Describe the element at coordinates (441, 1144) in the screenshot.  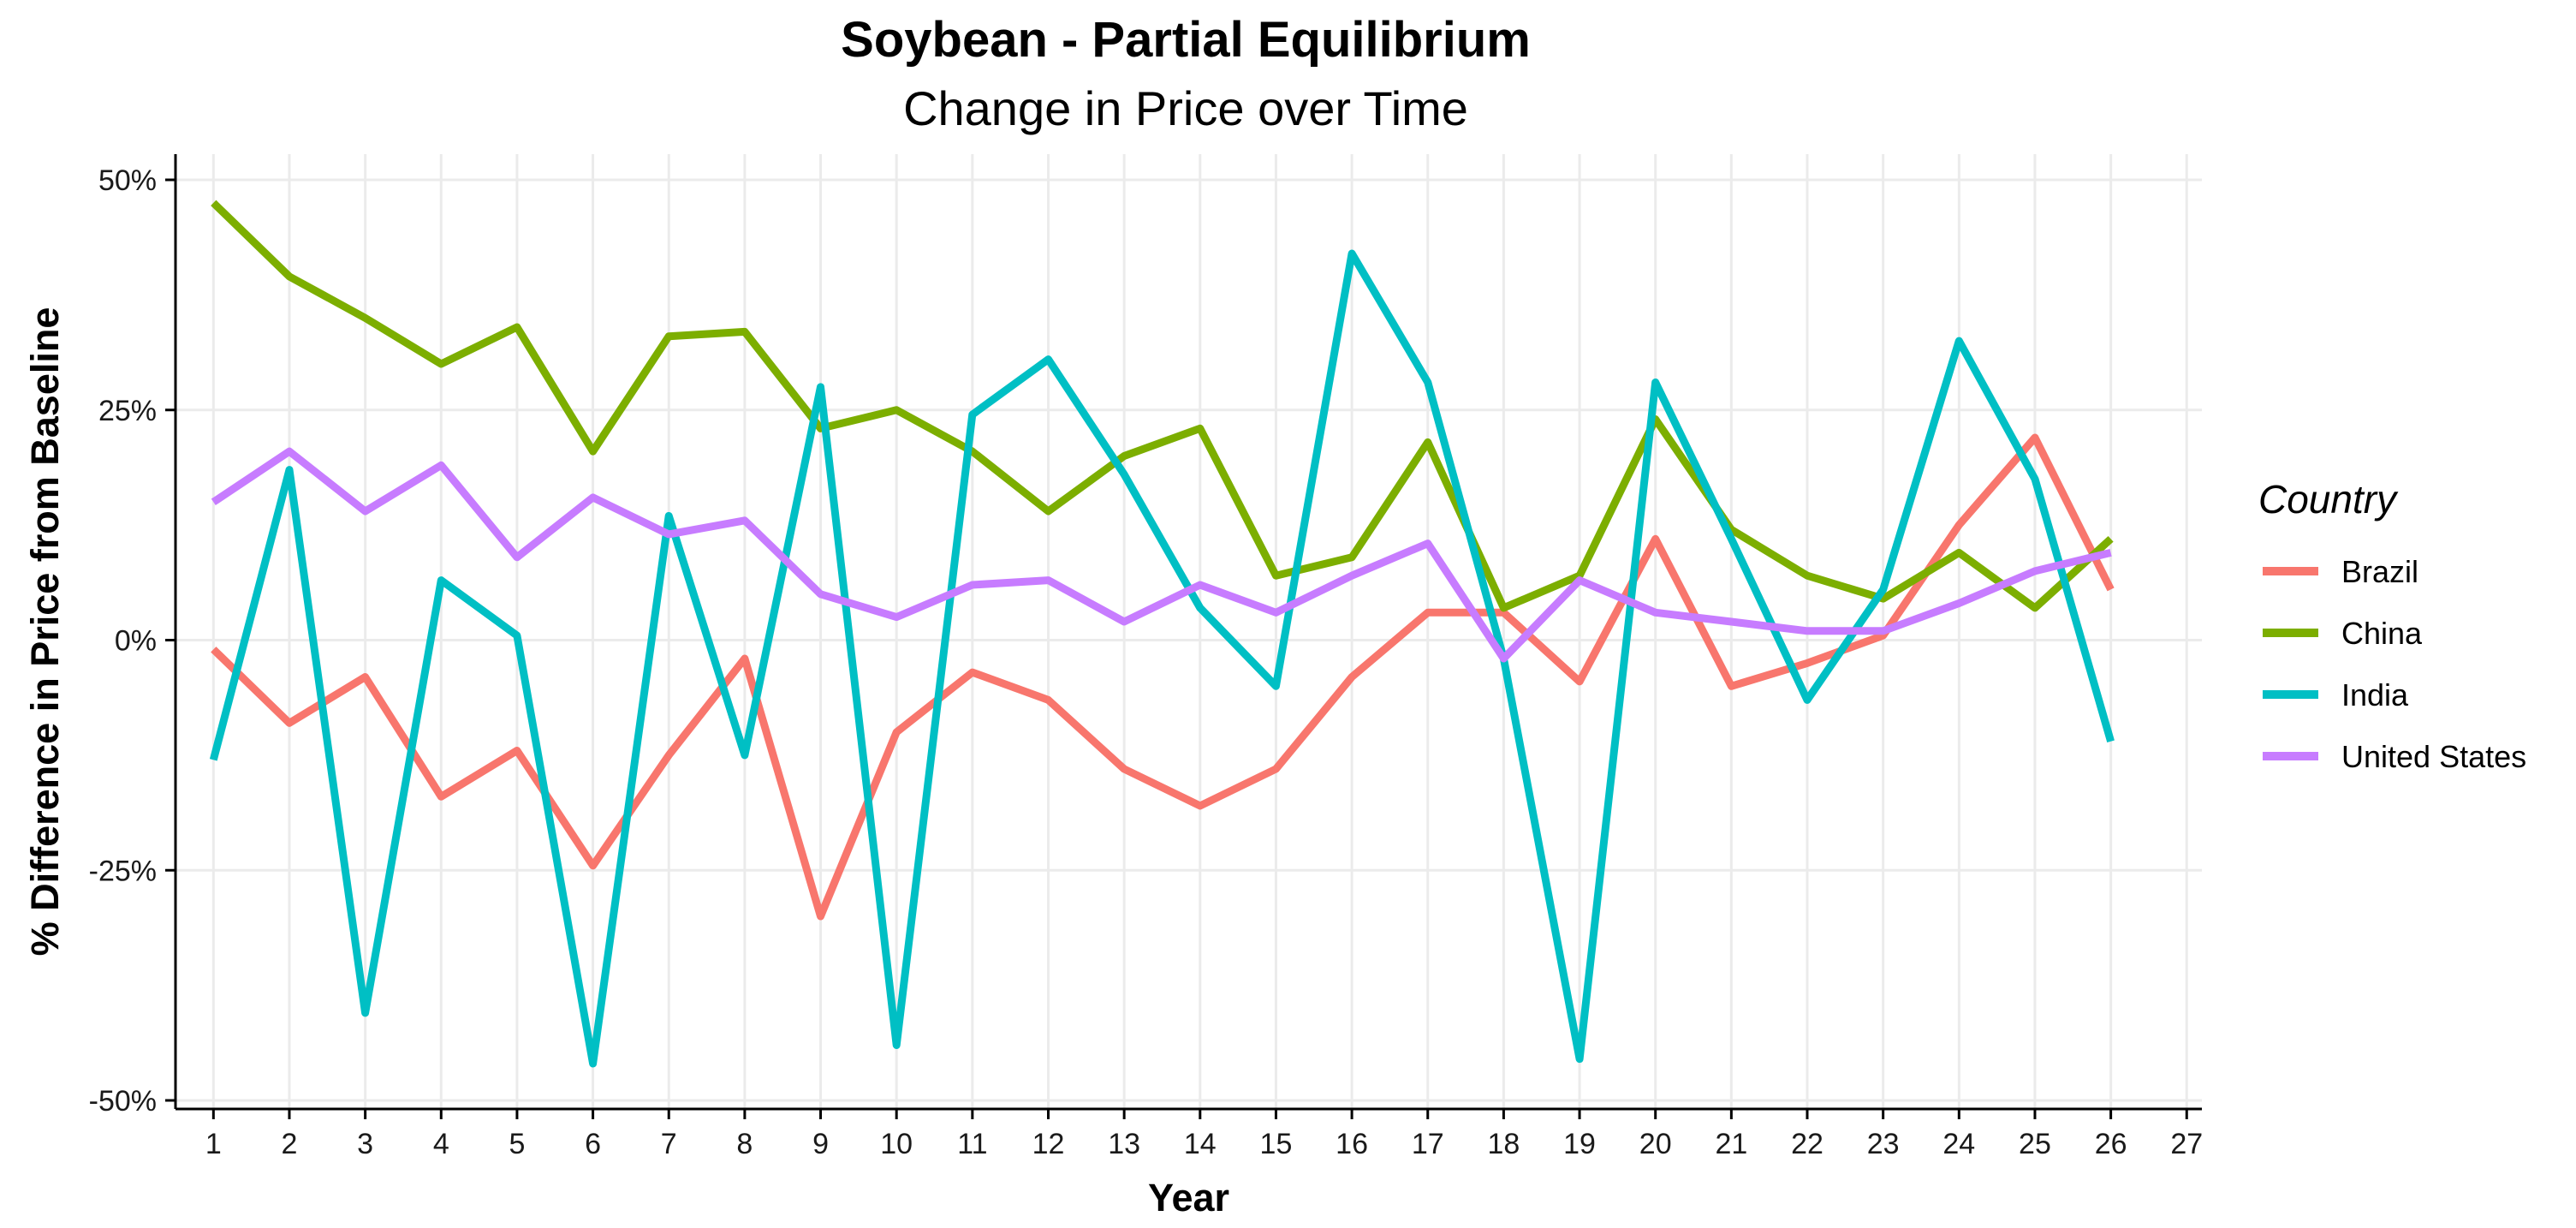
I see `x-tick-label: 4` at that location.